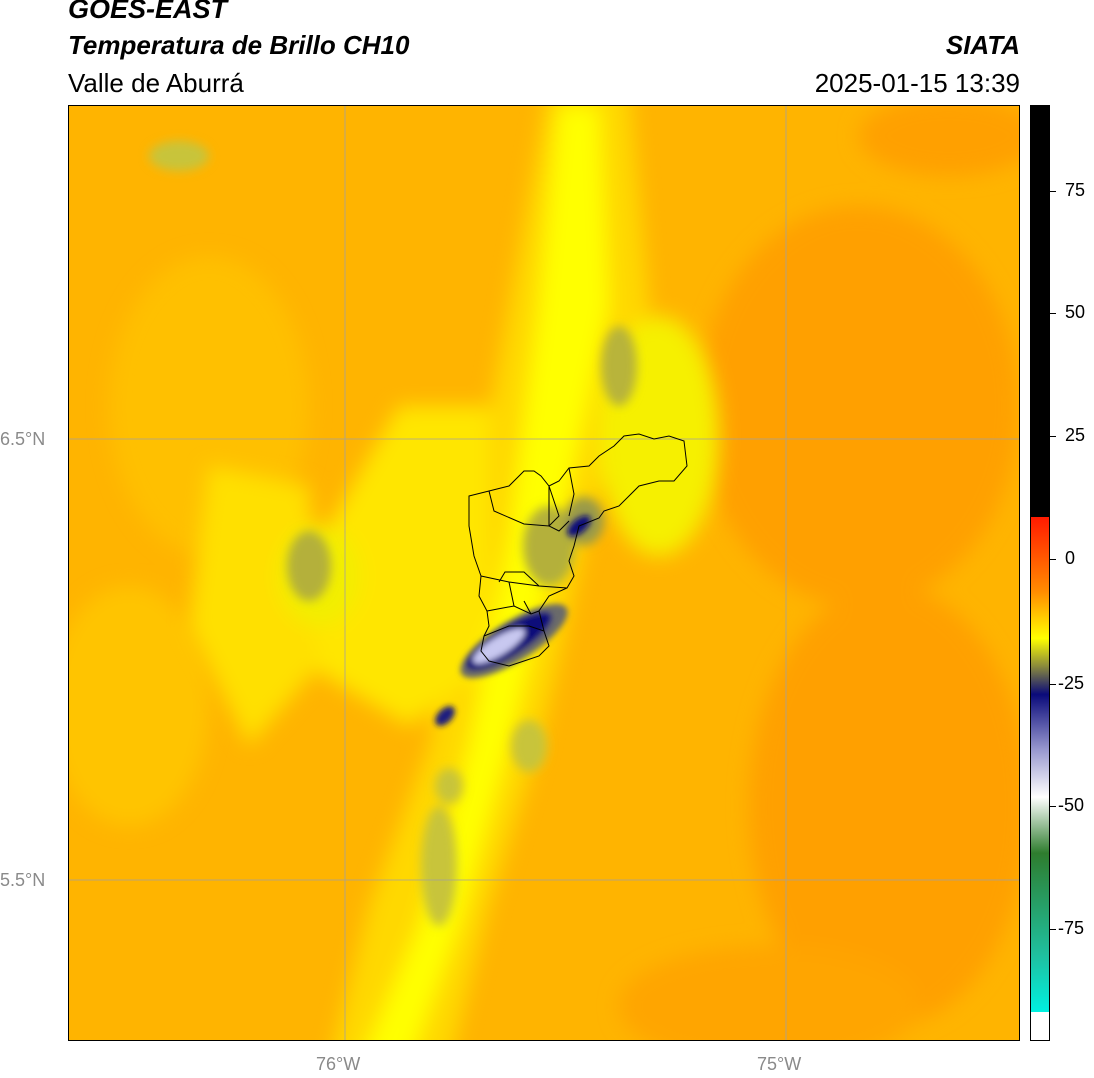 The image size is (1094, 1078). Describe the element at coordinates (1071, 683) in the screenshot. I see `colorbar-label-minus-25: -25` at that location.